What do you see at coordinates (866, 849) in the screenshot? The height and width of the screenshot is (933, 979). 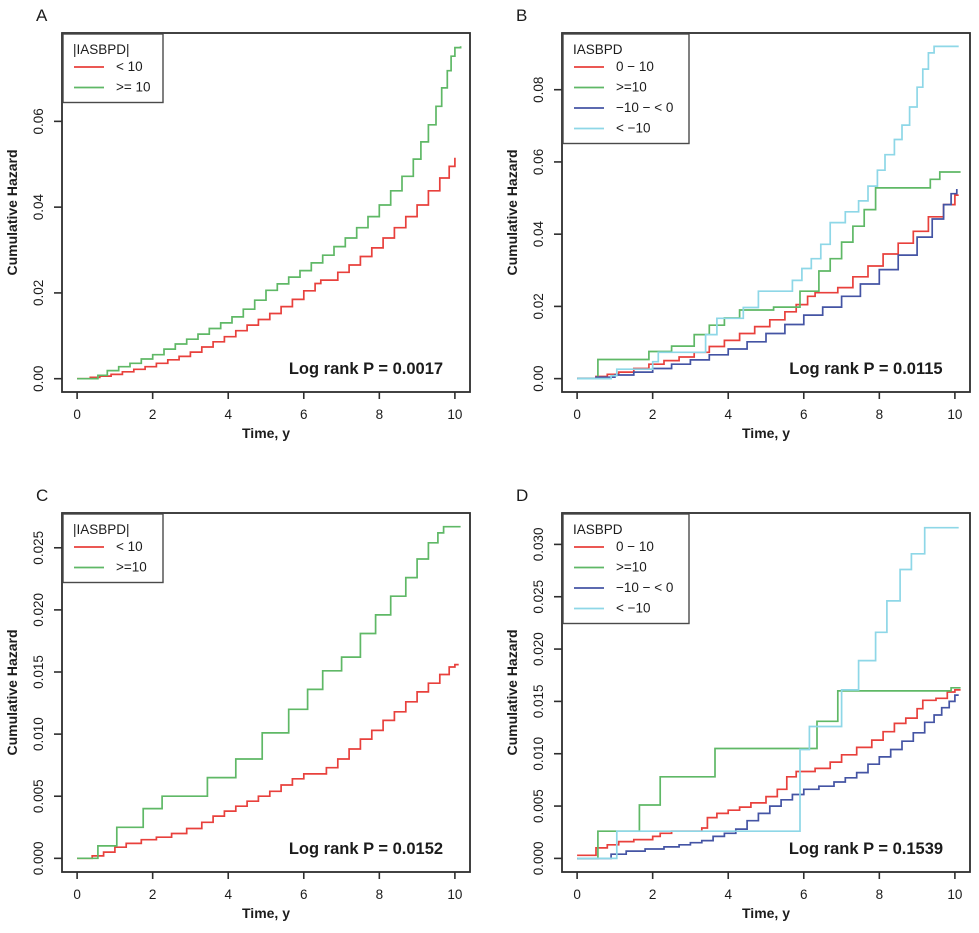 I see `log-rank-annotation: Log rank P = 0.1539` at bounding box center [866, 849].